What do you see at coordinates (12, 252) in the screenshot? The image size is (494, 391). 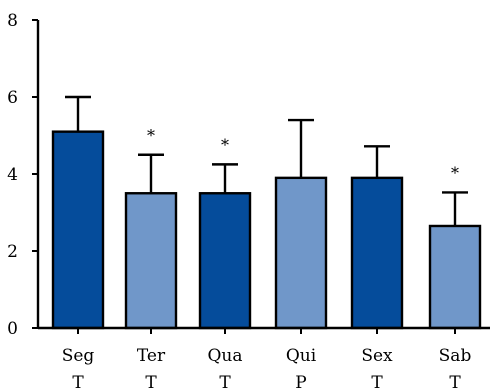 I see `y-tick-label: 2` at bounding box center [12, 252].